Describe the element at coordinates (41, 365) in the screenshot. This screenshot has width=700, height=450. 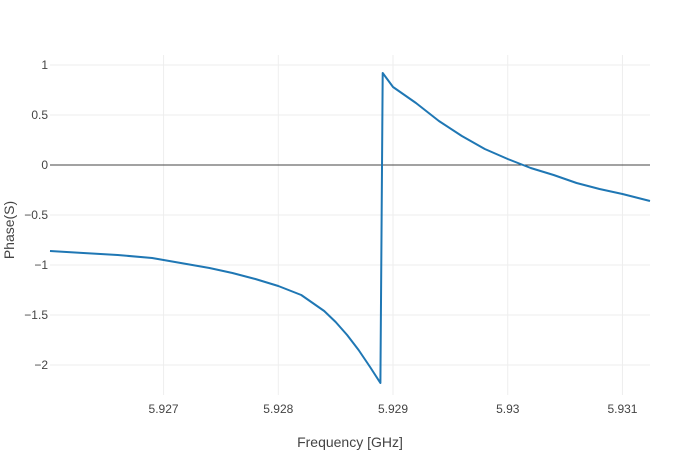
I see `y-tick-label: −2` at that location.